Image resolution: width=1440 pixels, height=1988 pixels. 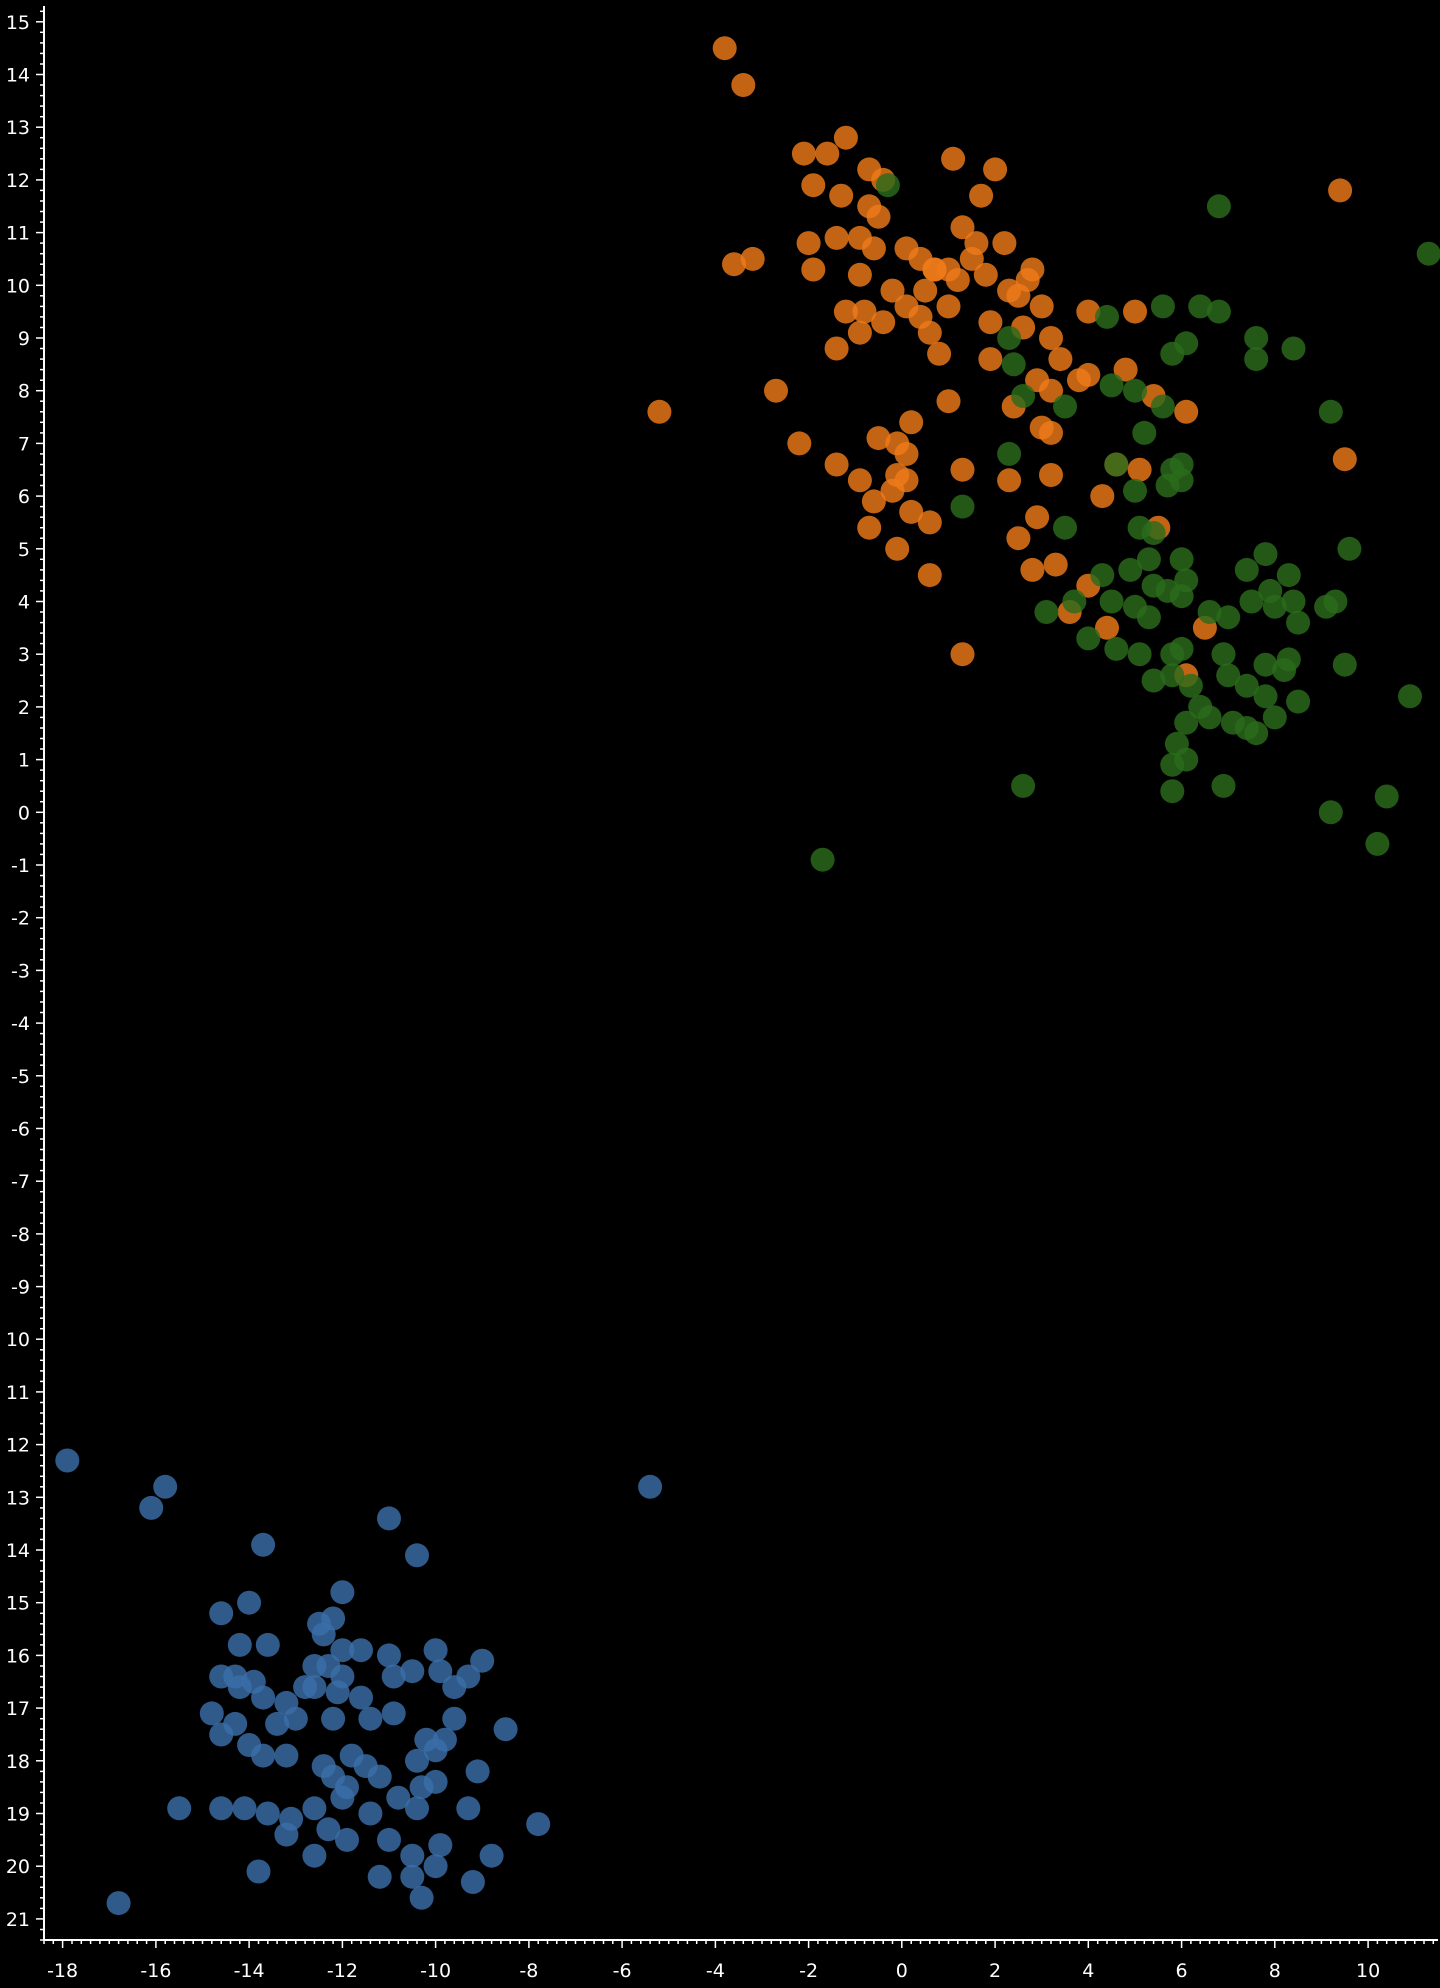 I want to click on y-tick-label: 9, so click(x=24, y=339).